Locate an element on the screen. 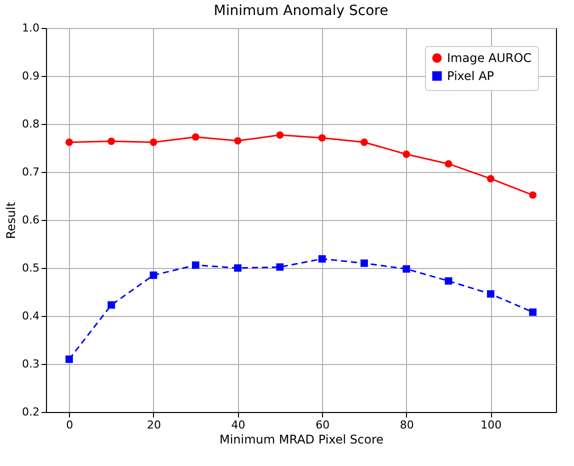 This screenshot has height=466, width=574. x-tick-label: 0 is located at coordinates (70, 425).